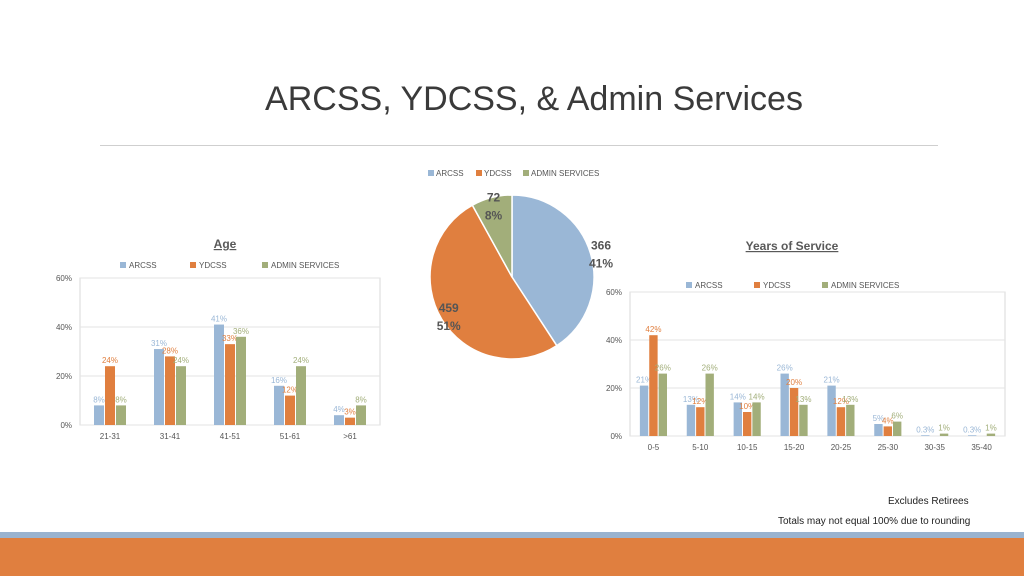  Describe the element at coordinates (747, 447) in the screenshot. I see `service-x-tick: 10-15` at that location.